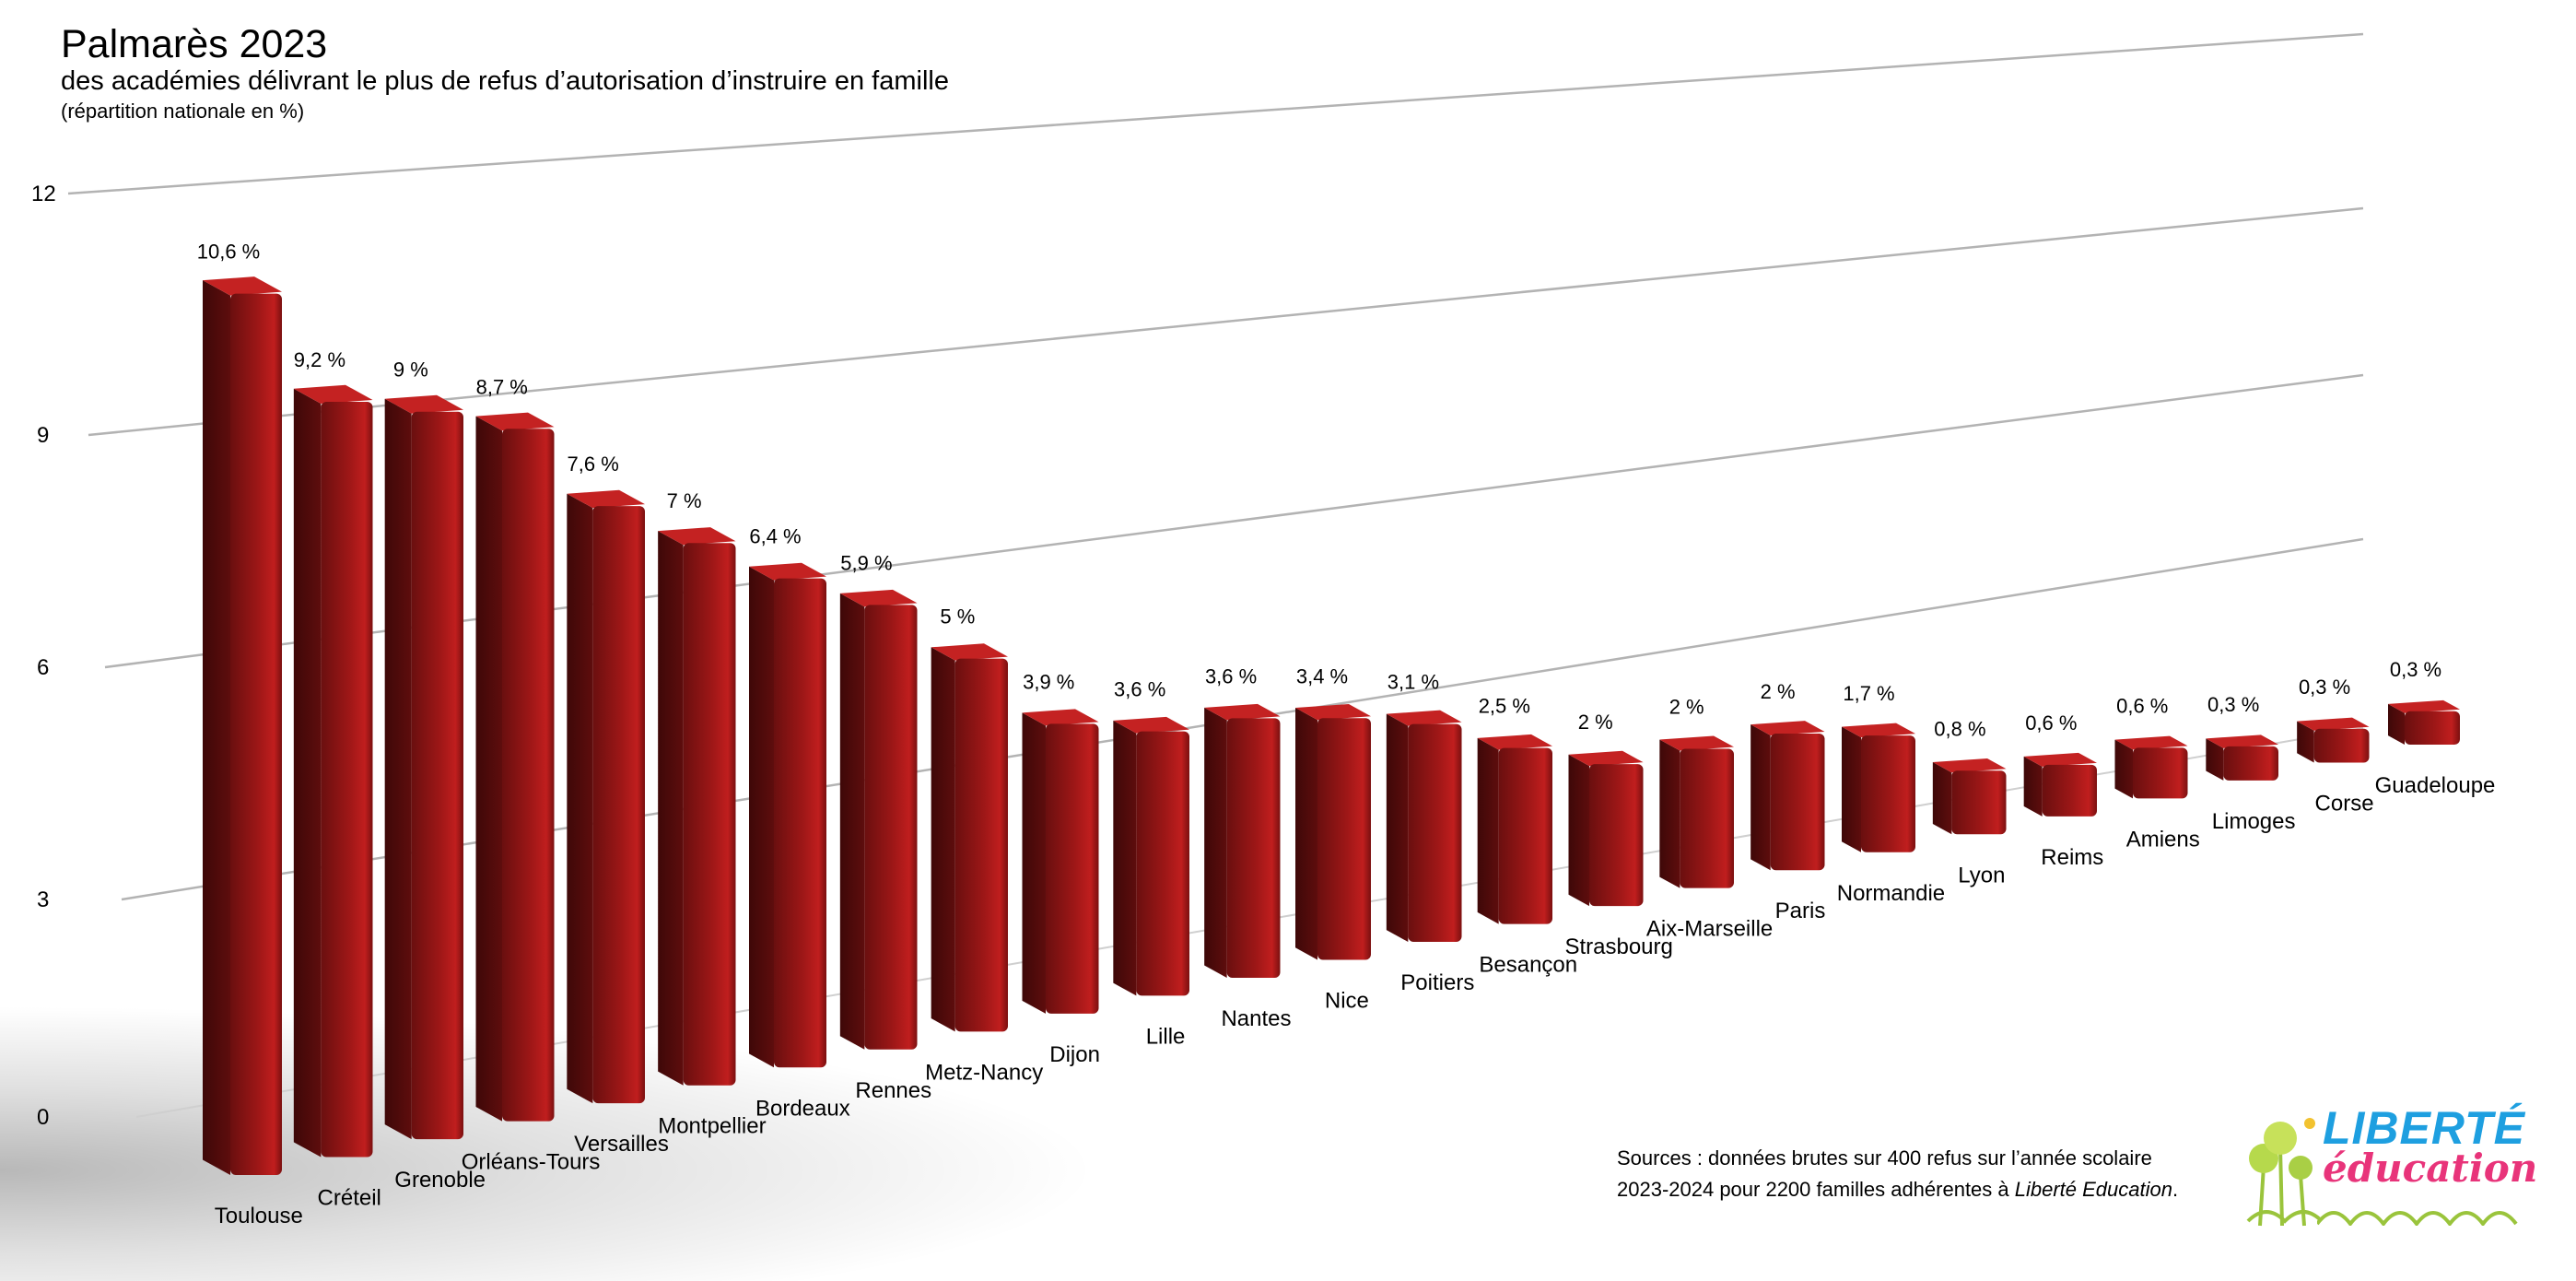 The width and height of the screenshot is (2576, 1281). What do you see at coordinates (259, 1216) in the screenshot?
I see `category-label: Toulouse` at bounding box center [259, 1216].